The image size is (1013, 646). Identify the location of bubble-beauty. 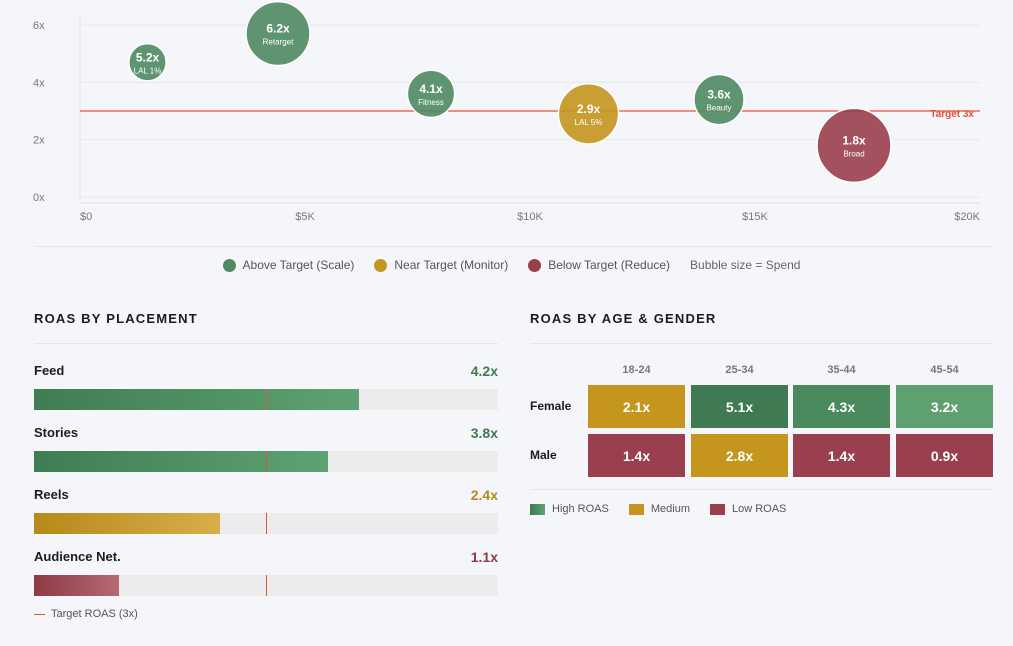
(719, 99).